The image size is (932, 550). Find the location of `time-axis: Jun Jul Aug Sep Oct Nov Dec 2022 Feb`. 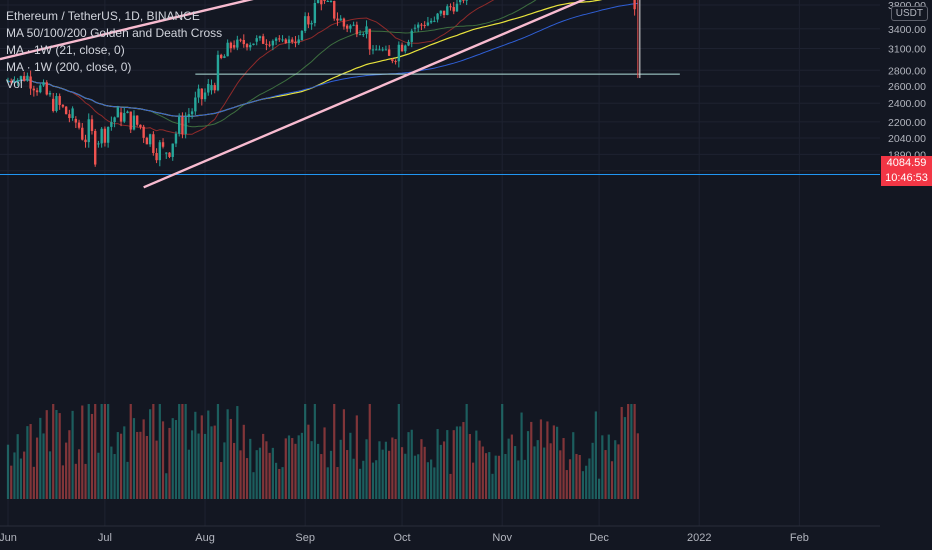

time-axis: Jun Jul Aug Sep Oct Nov Dec 2022 Feb is located at coordinates (440, 534).